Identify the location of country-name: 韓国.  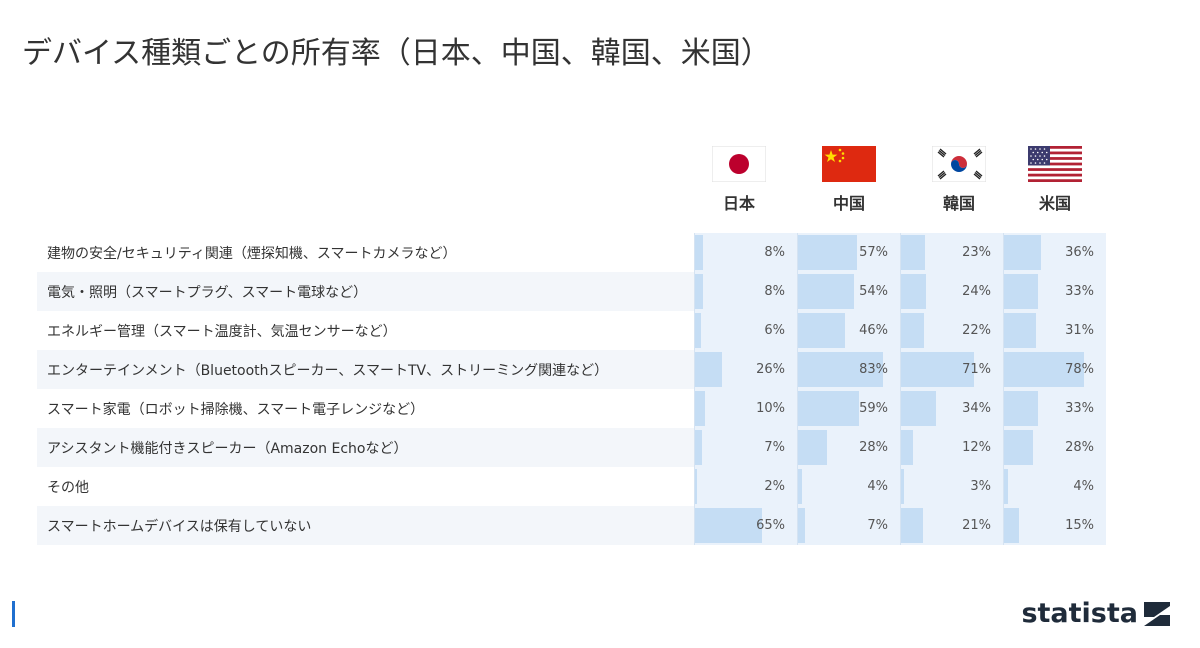
(958, 203).